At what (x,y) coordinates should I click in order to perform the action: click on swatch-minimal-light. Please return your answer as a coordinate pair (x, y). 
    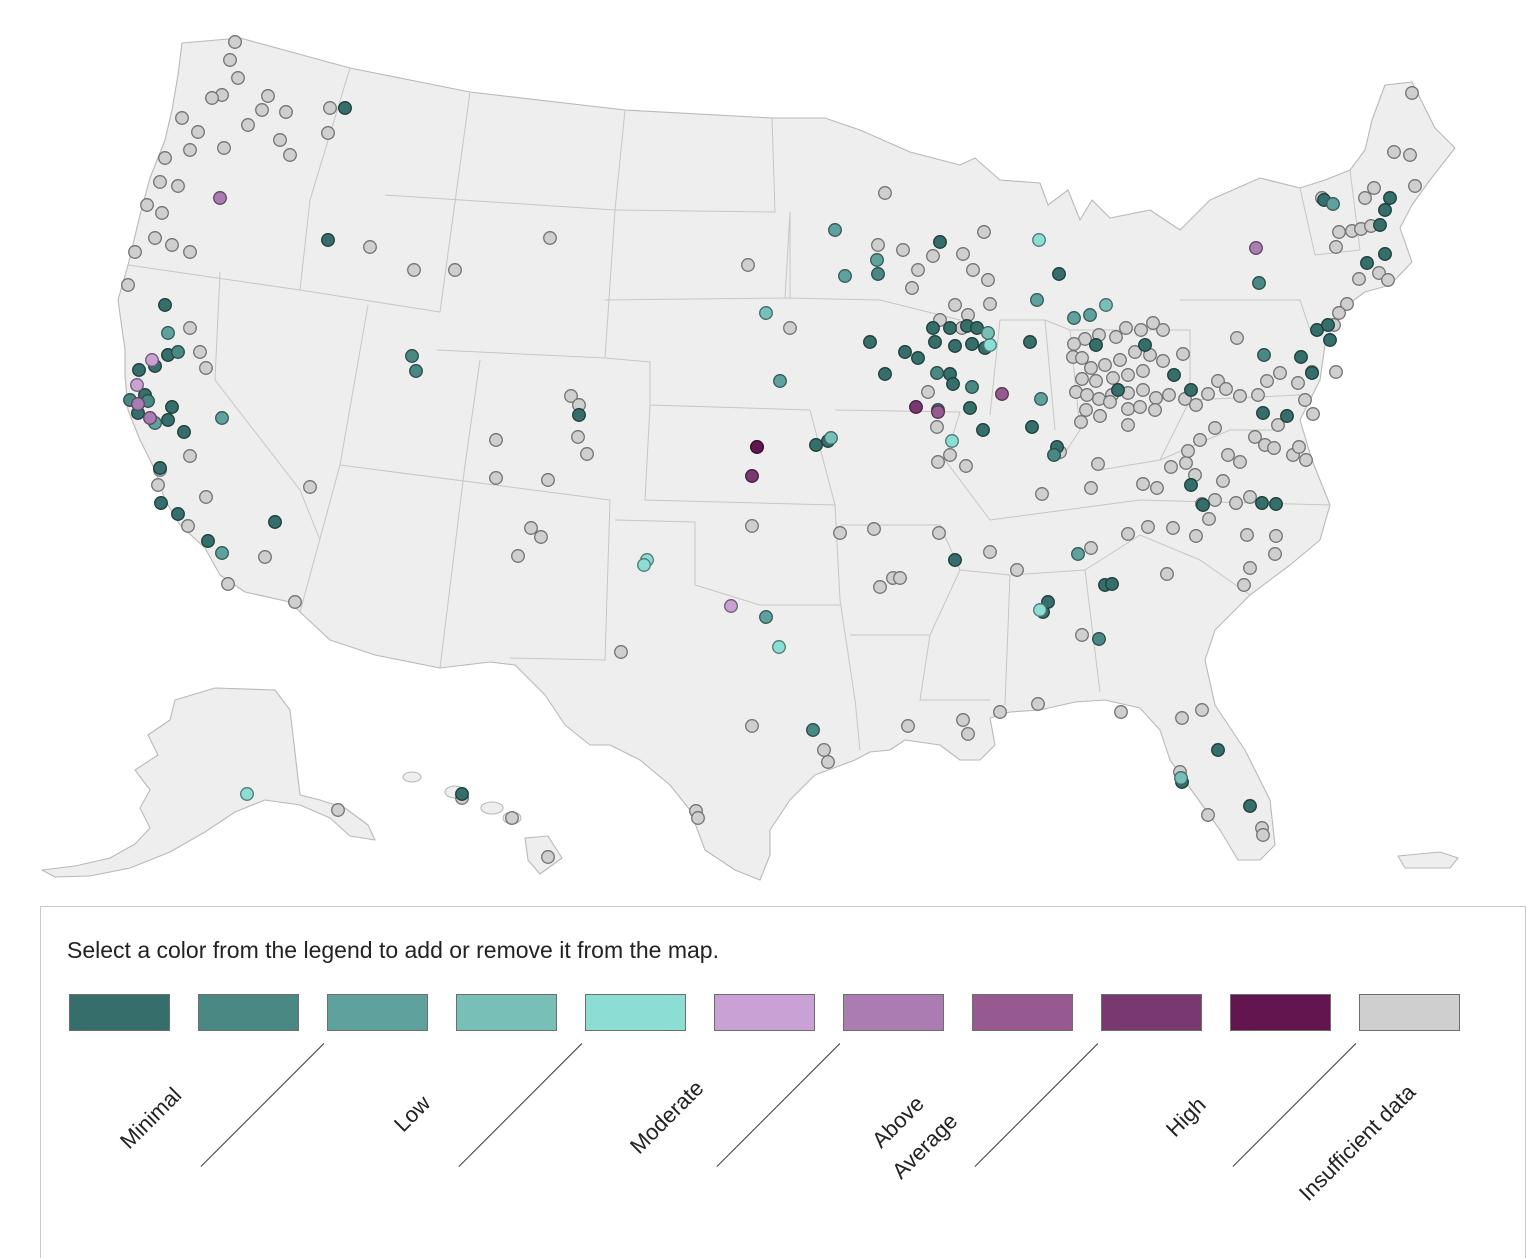
    Looking at the image, I should click on (248, 1012).